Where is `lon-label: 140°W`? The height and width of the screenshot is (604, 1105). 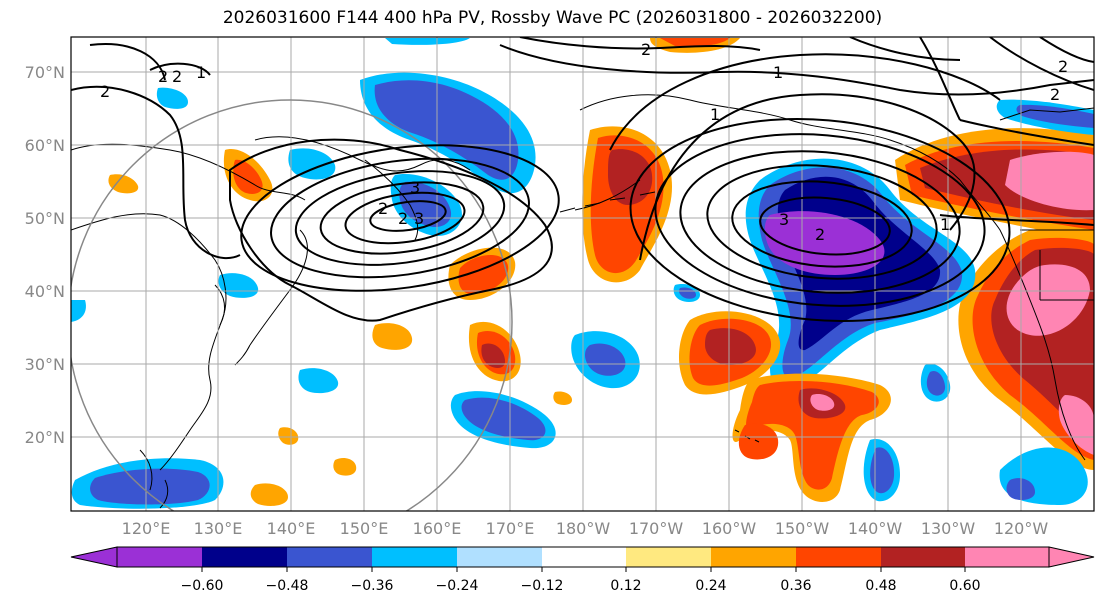
lon-label: 140°W is located at coordinates (875, 528).